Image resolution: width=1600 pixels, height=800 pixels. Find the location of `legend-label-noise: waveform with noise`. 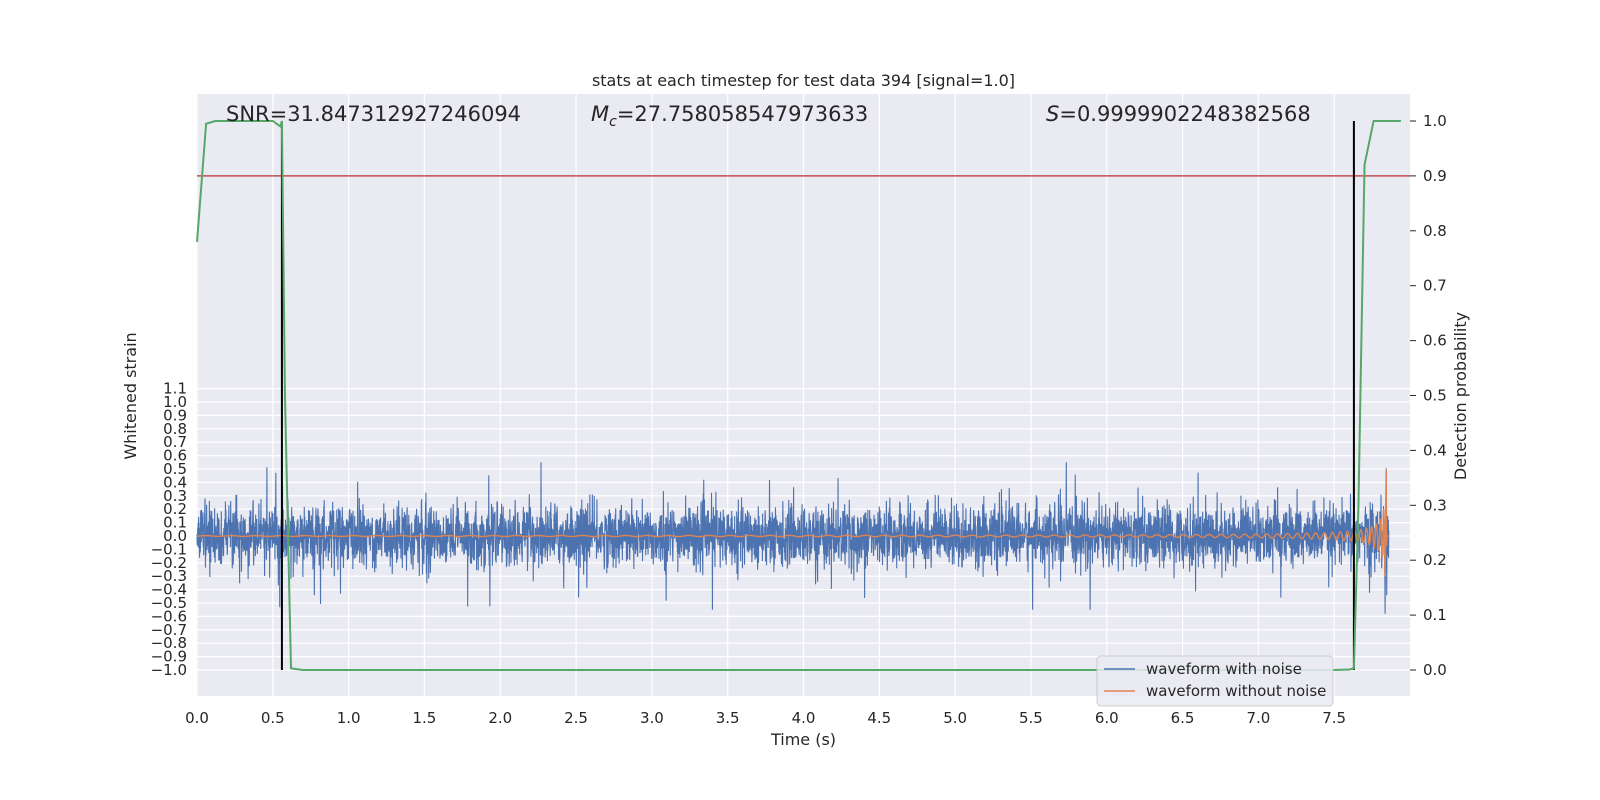

legend-label-noise: waveform with noise is located at coordinates (1224, 669).